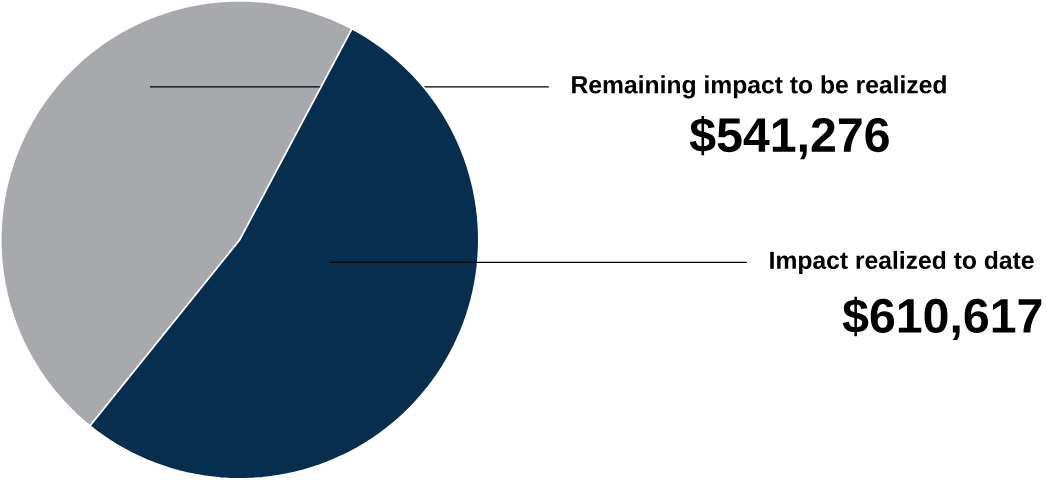 This screenshot has width=1047, height=480. What do you see at coordinates (789, 138) in the screenshot?
I see `data-label: $541,276` at bounding box center [789, 138].